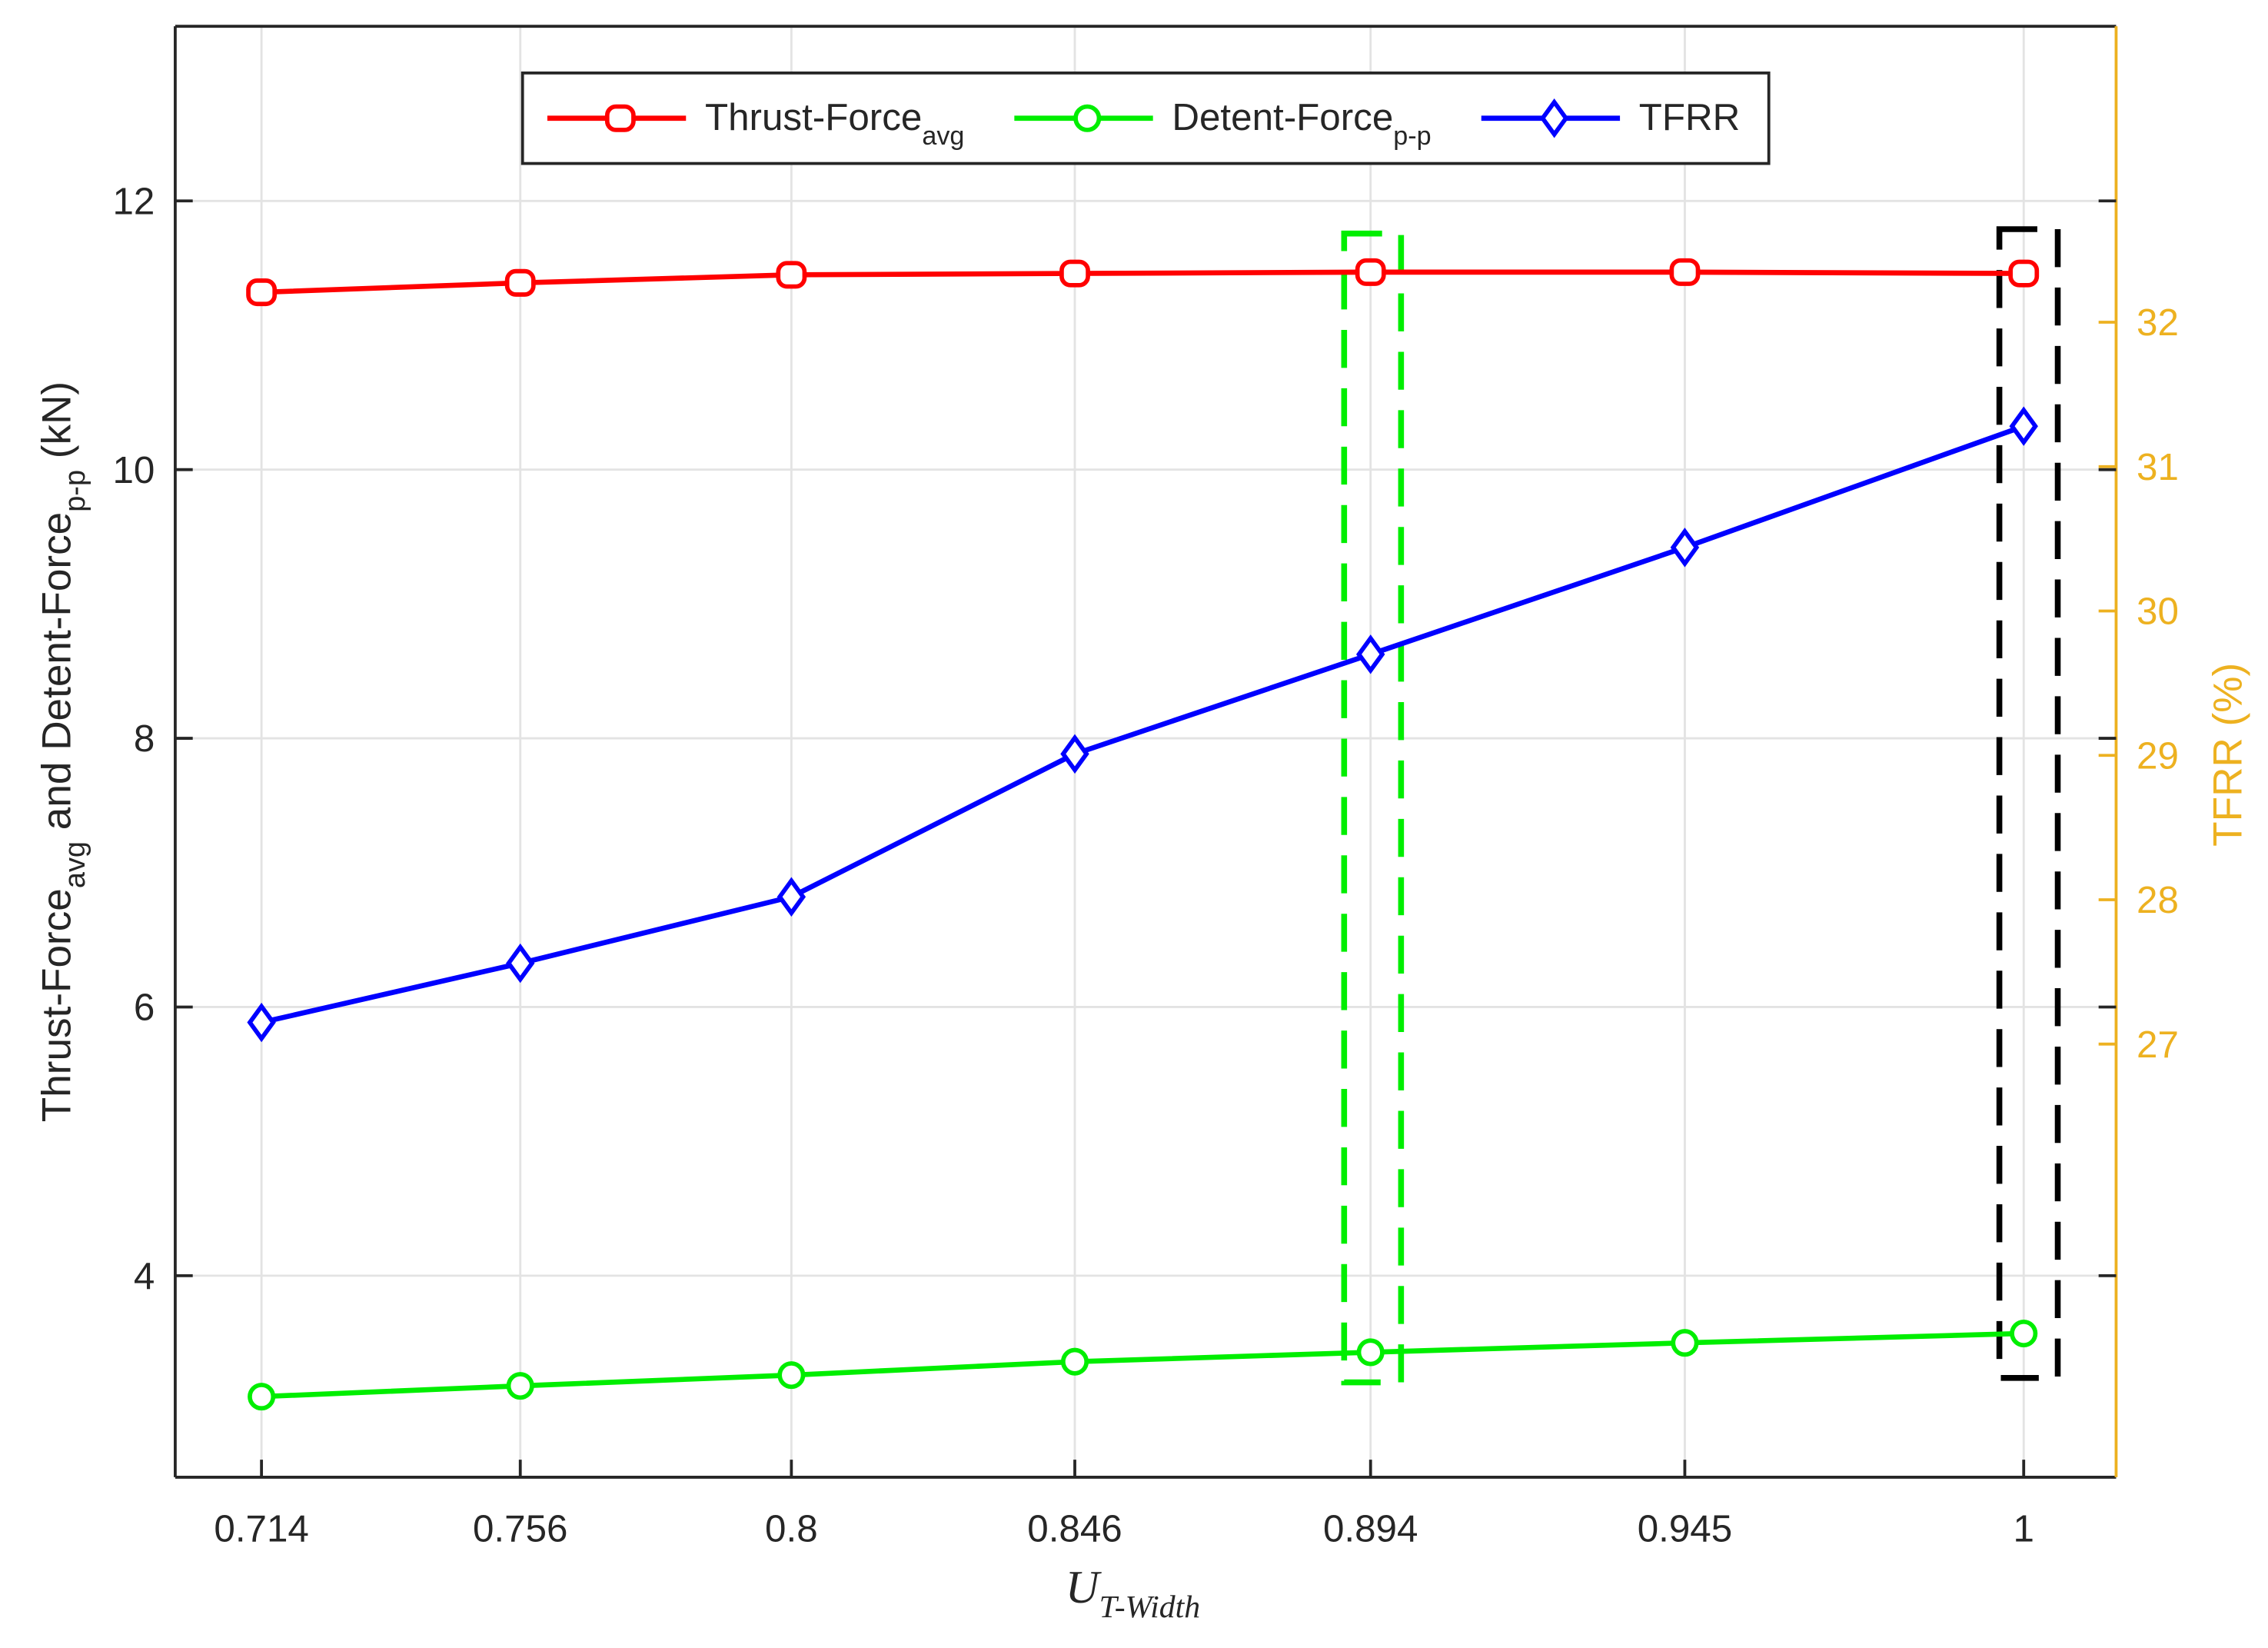 This screenshot has width=2268, height=1648. I want to click on y2-tick-label: 28, so click(2158, 900).